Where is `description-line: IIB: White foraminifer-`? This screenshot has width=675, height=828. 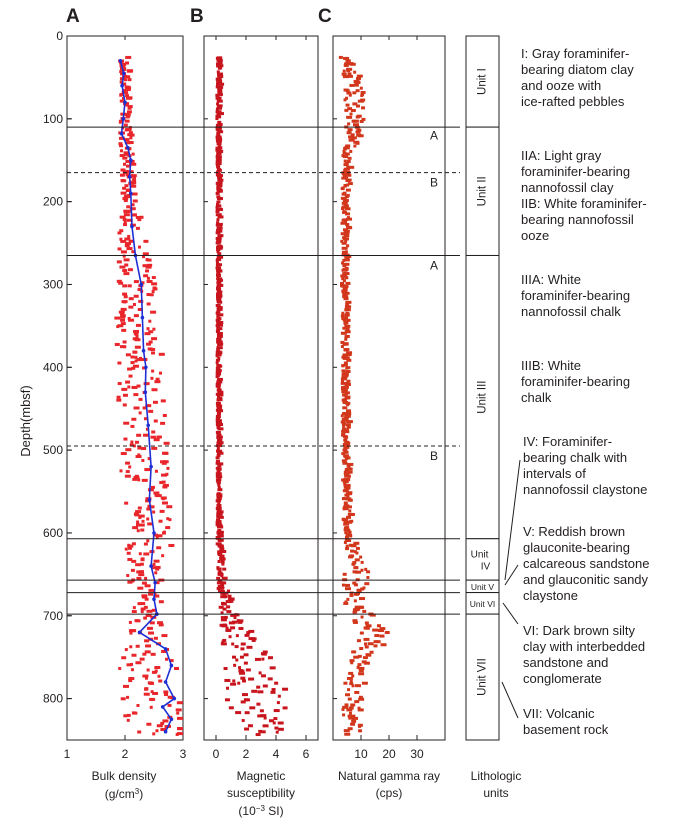
description-line: IIB: White foraminifer- is located at coordinates (584, 203).